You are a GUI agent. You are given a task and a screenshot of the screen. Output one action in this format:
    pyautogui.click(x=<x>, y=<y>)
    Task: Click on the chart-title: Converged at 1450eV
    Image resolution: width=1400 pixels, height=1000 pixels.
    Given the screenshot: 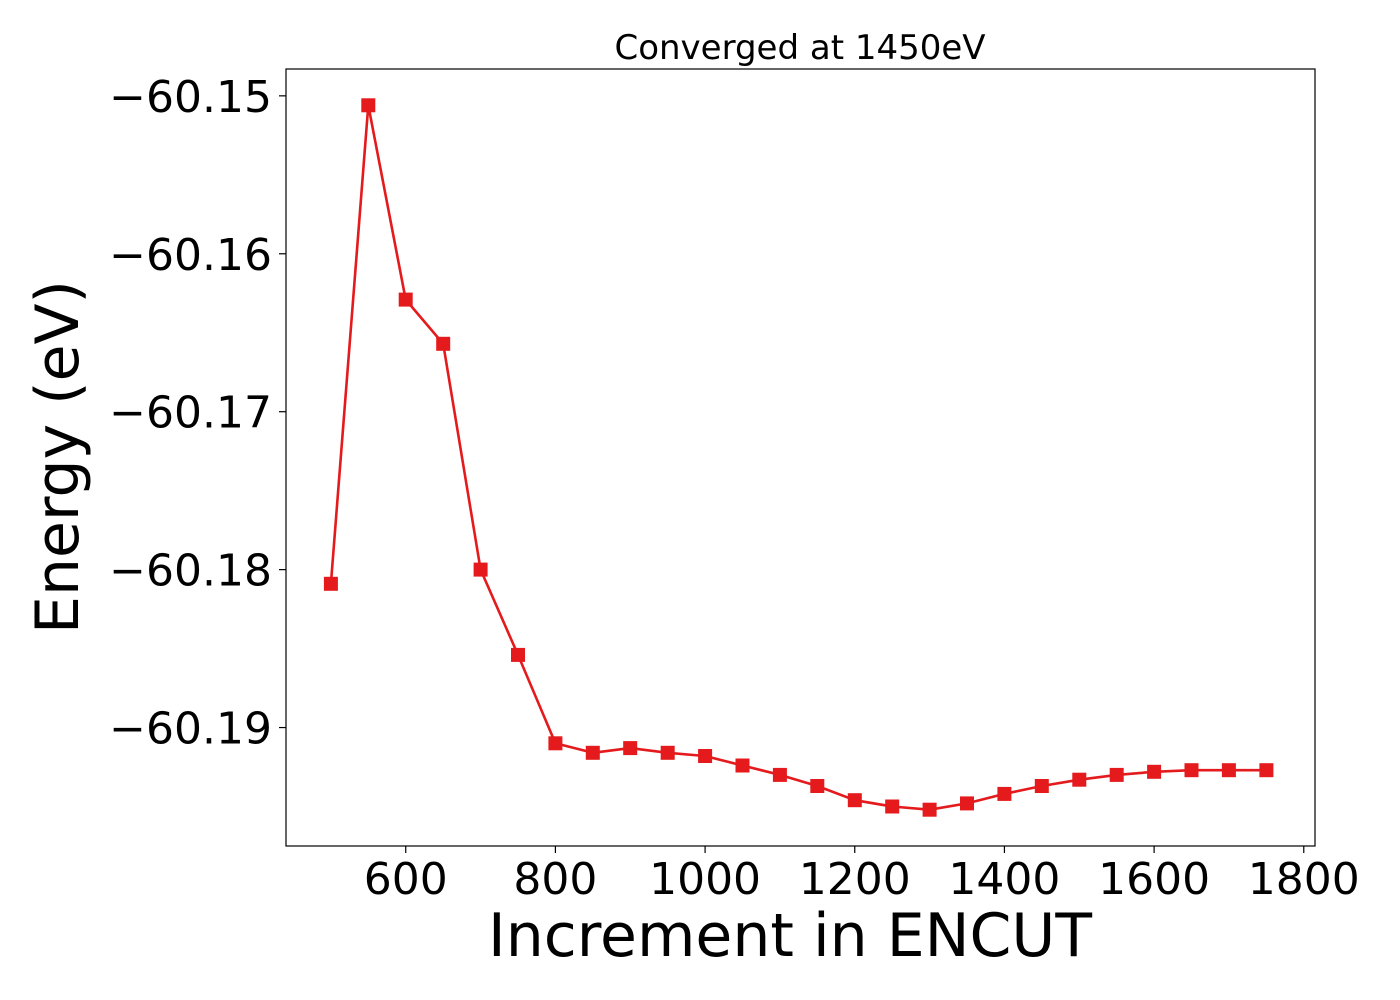 What is the action you would take?
    pyautogui.click(x=799, y=48)
    